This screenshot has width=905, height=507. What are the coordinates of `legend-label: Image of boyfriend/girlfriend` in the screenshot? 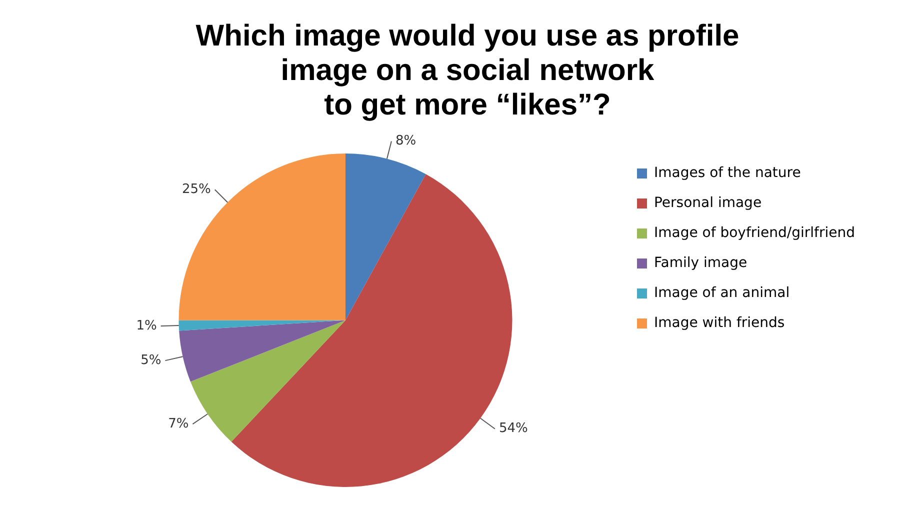 It's located at (755, 233).